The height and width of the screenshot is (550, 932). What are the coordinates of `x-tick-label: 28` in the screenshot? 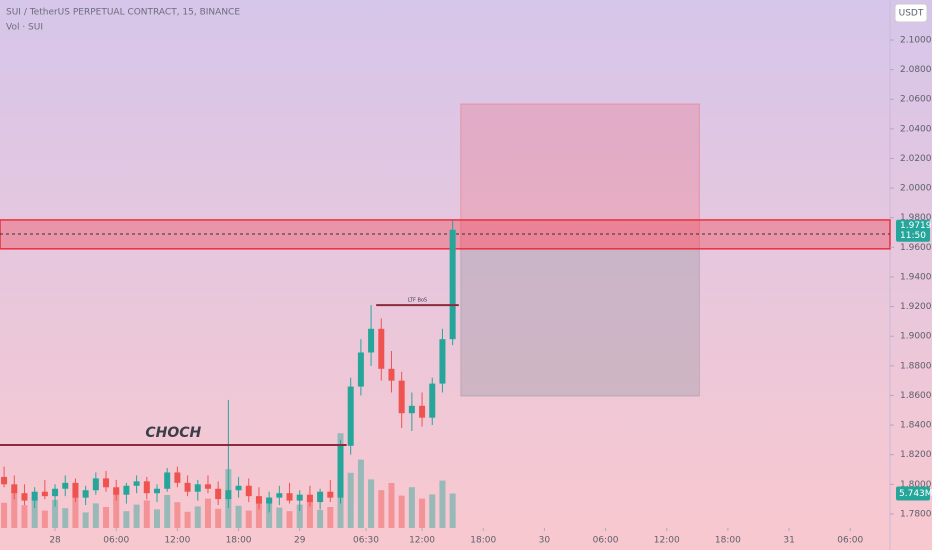 It's located at (55, 541).